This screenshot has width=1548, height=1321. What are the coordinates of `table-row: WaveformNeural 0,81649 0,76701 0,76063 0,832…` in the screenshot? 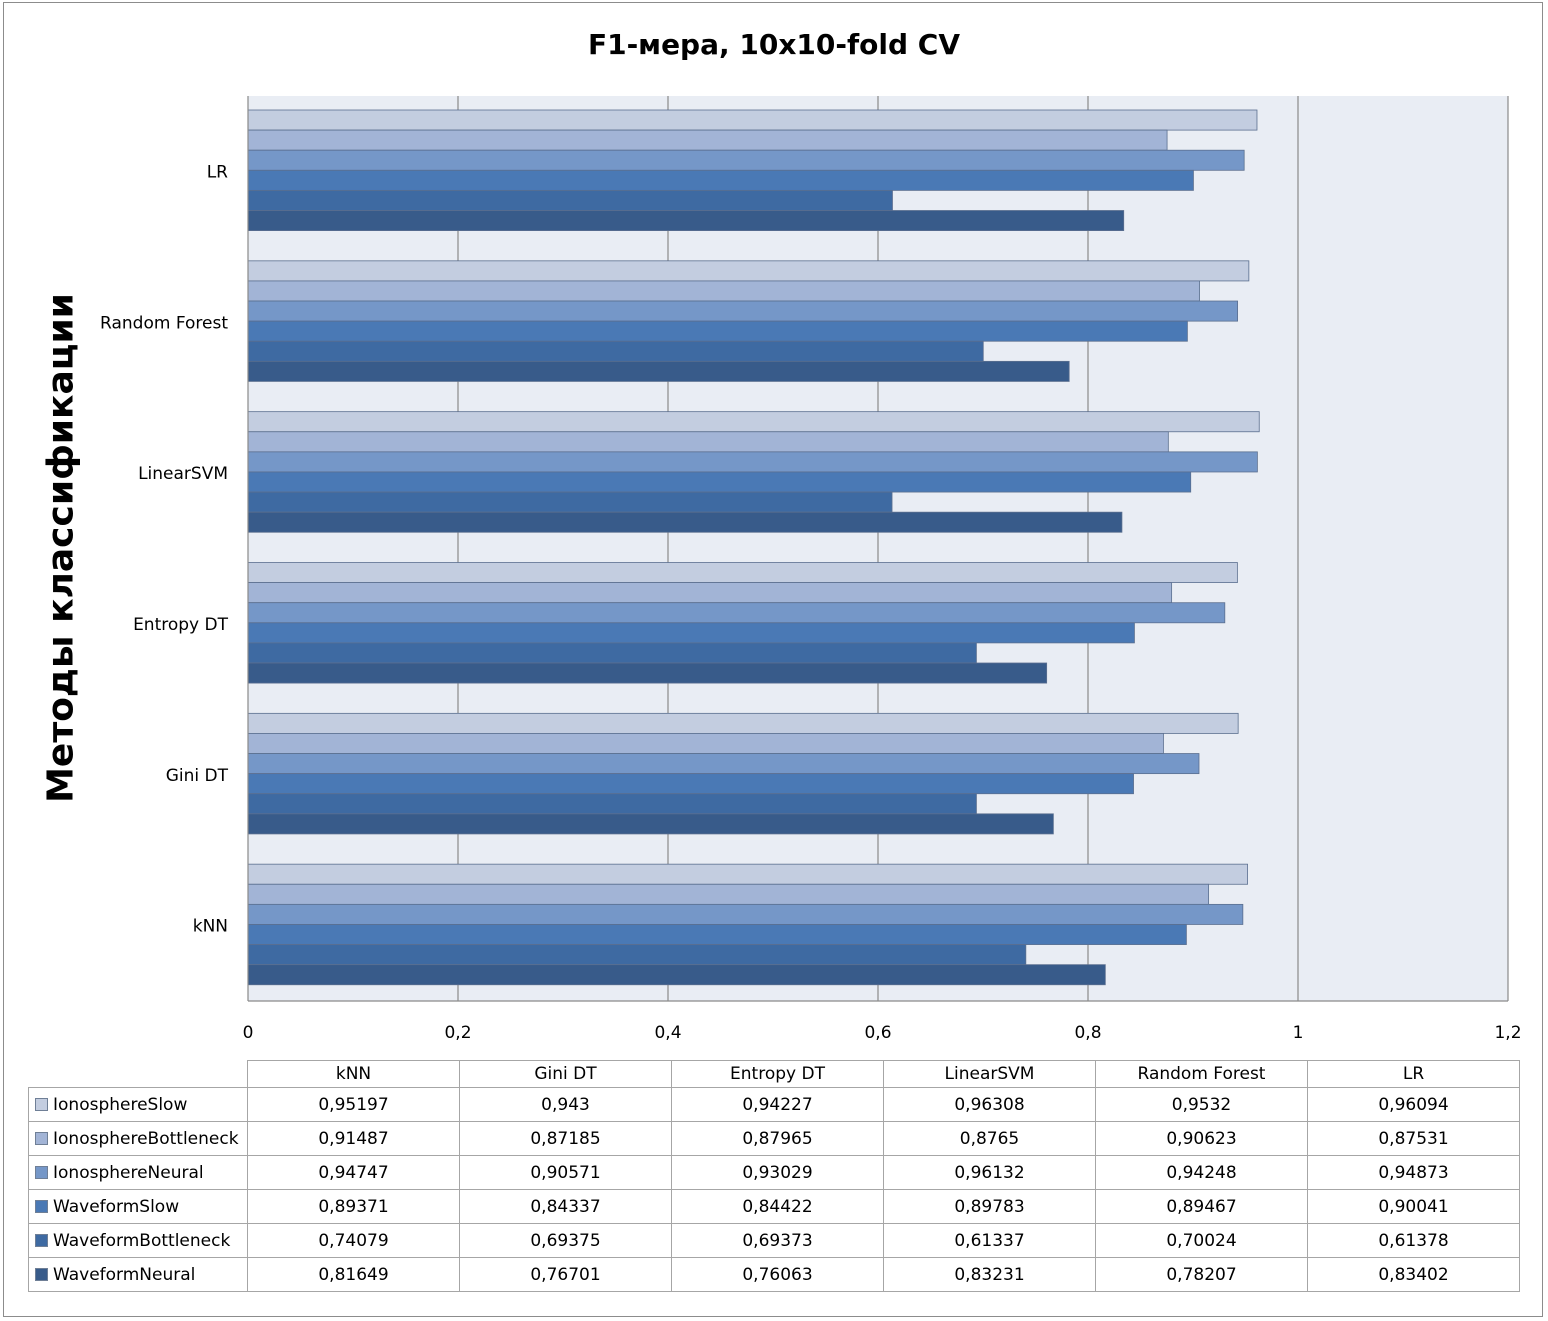 It's located at (774, 1274).